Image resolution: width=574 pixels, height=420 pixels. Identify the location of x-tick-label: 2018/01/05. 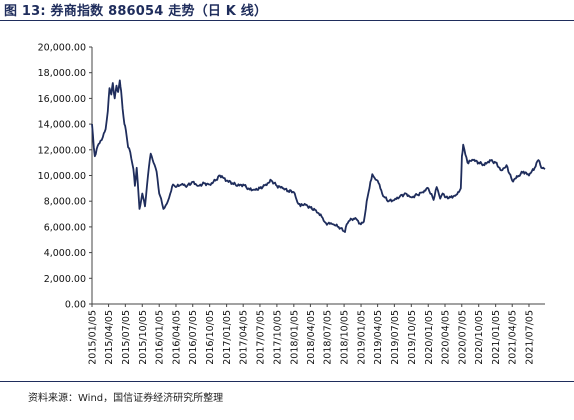
(294, 337).